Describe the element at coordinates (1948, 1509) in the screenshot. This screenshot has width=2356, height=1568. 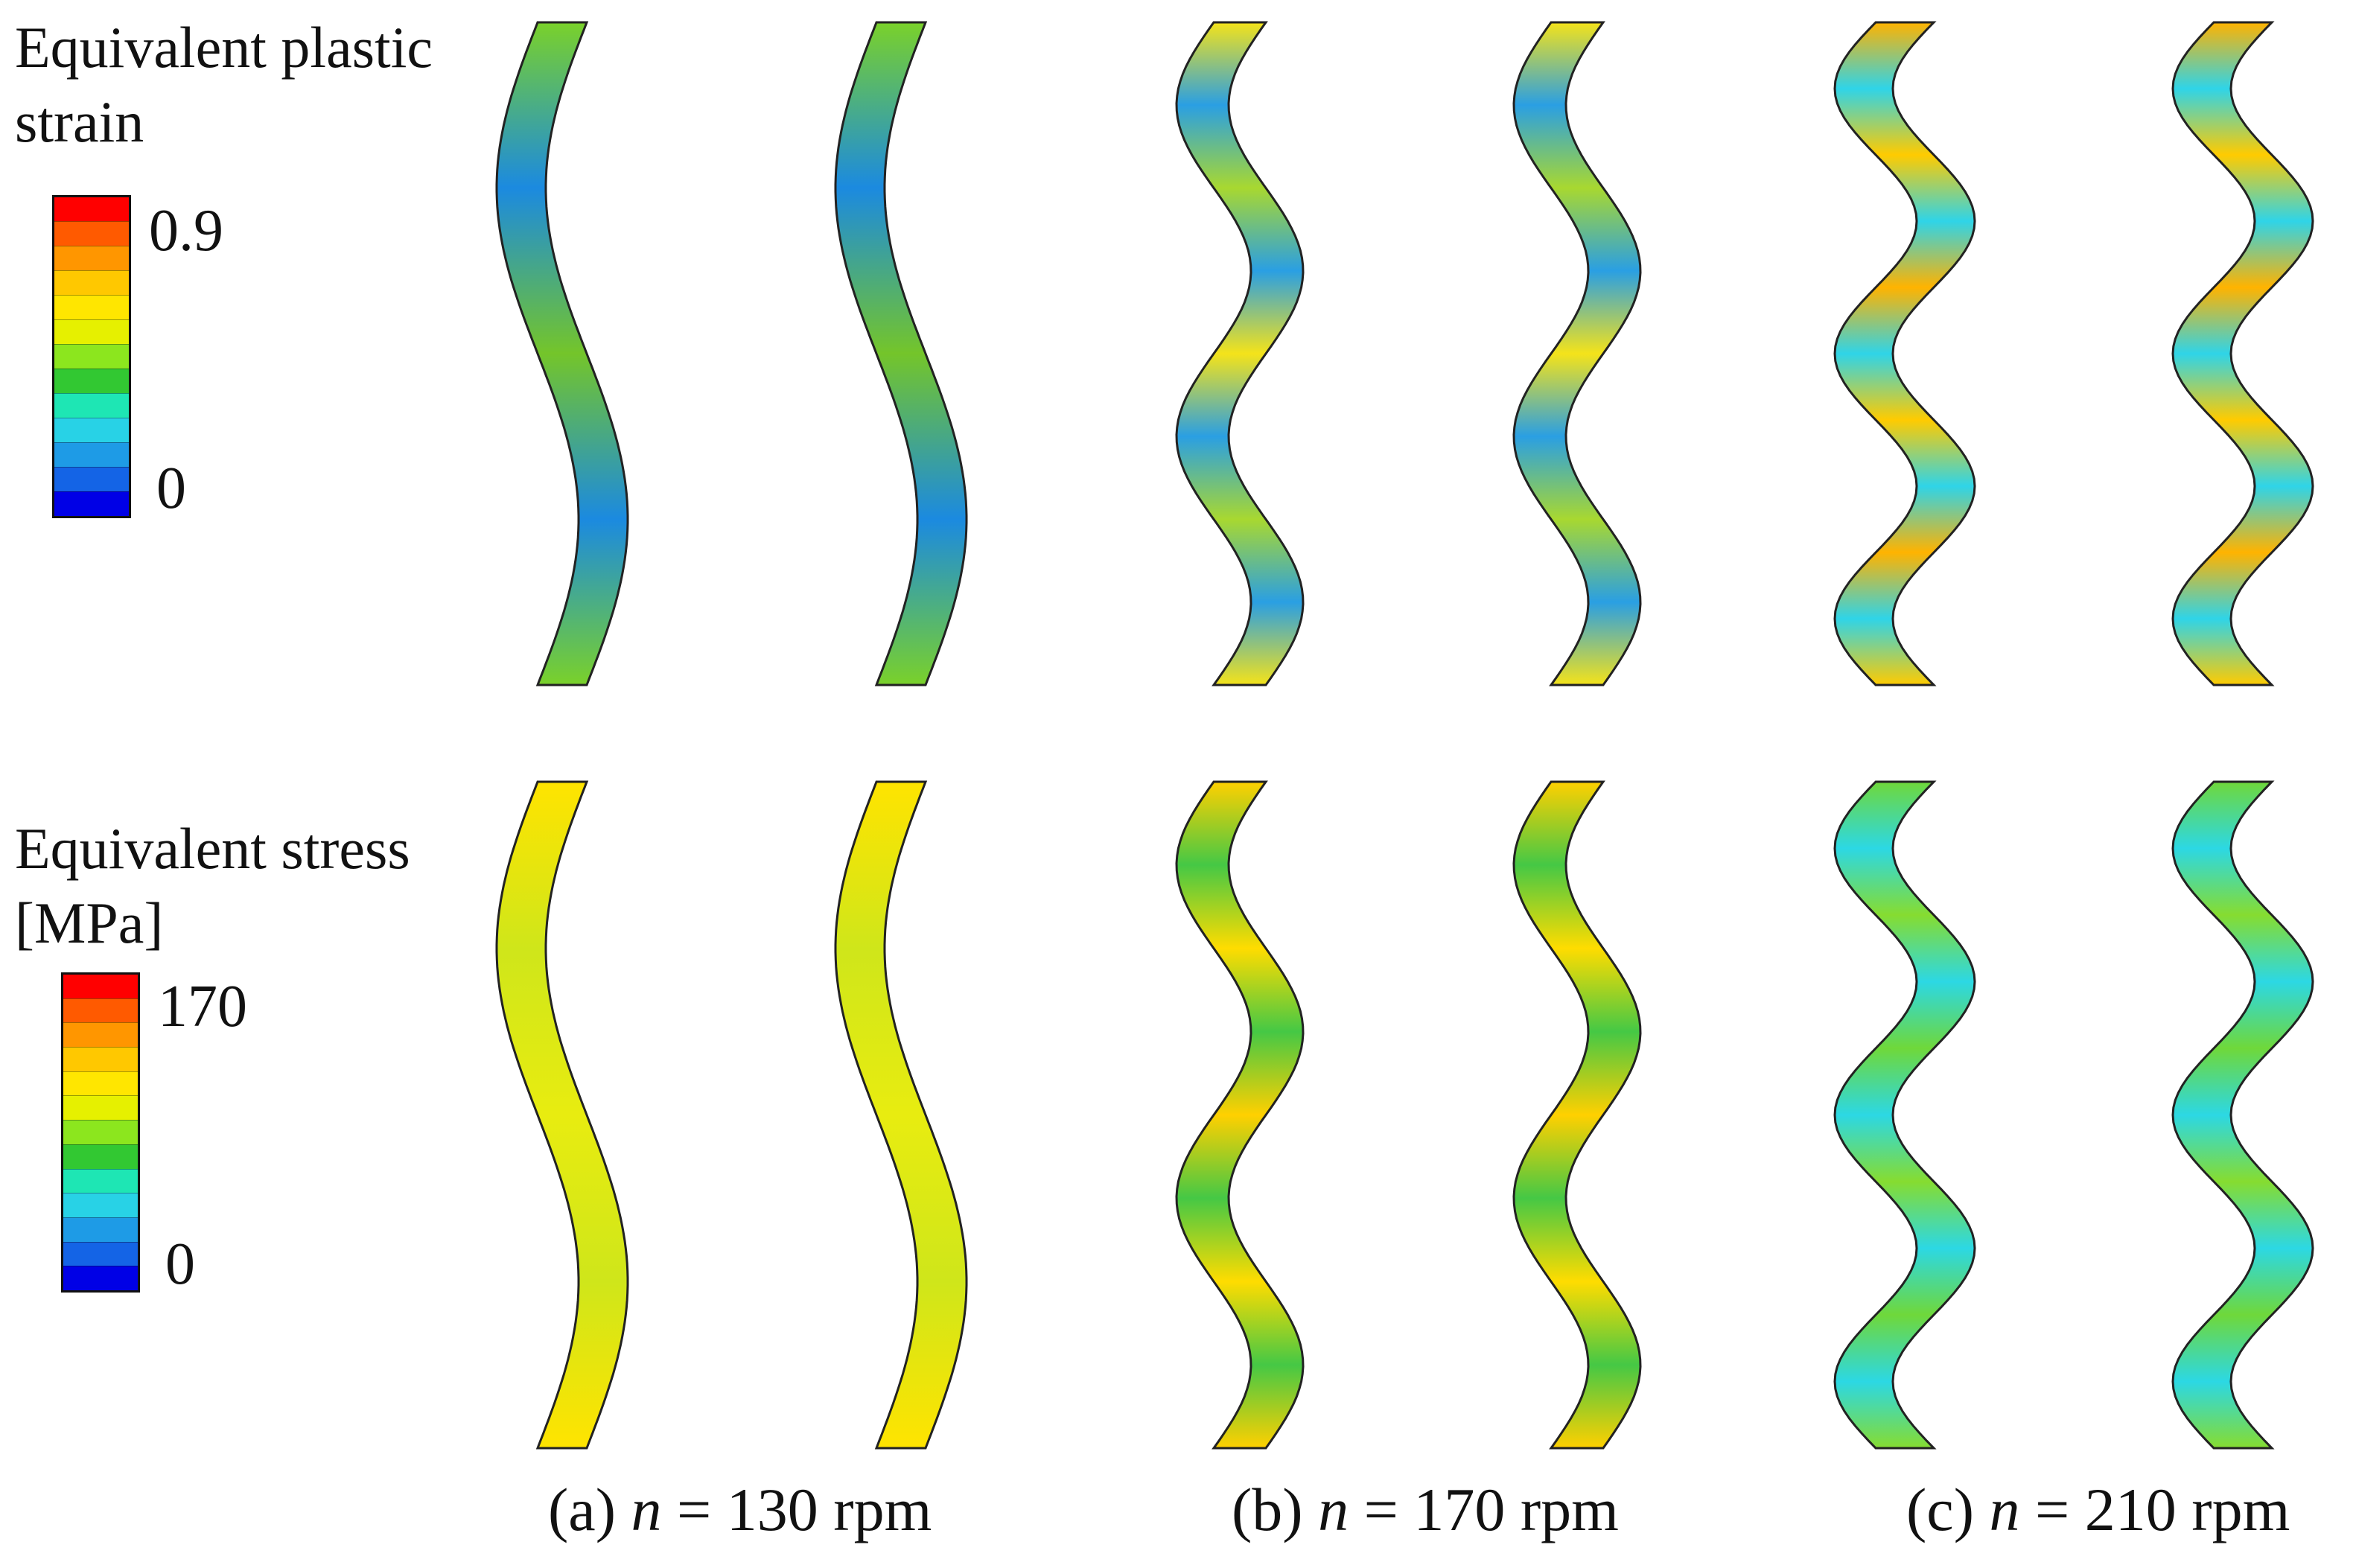
I see `caption-c-prefix: (c)` at that location.